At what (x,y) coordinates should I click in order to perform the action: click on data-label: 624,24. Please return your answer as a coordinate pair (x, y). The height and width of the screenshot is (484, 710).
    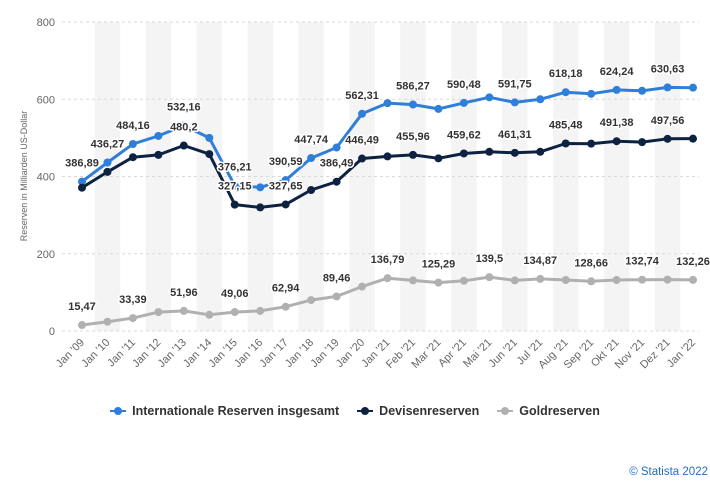
    Looking at the image, I should click on (617, 72).